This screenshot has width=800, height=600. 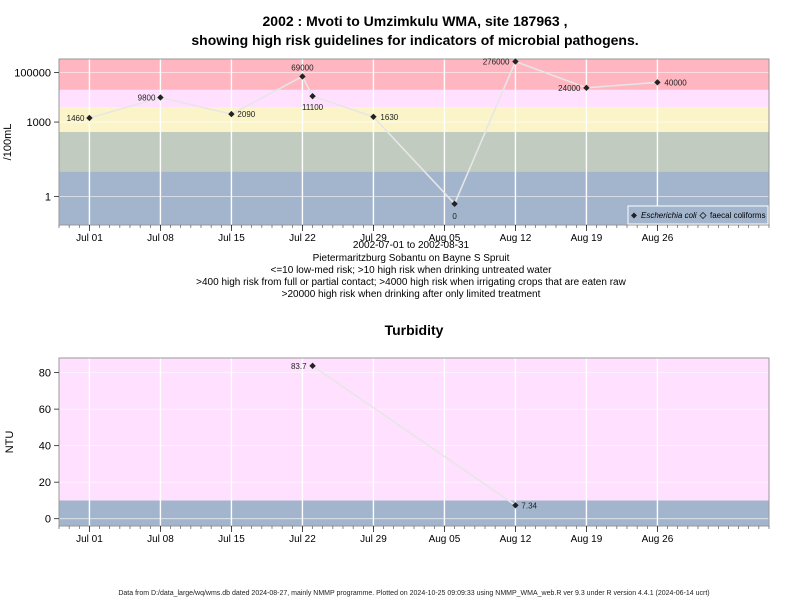 I want to click on data-label: 83.7, so click(x=299, y=366).